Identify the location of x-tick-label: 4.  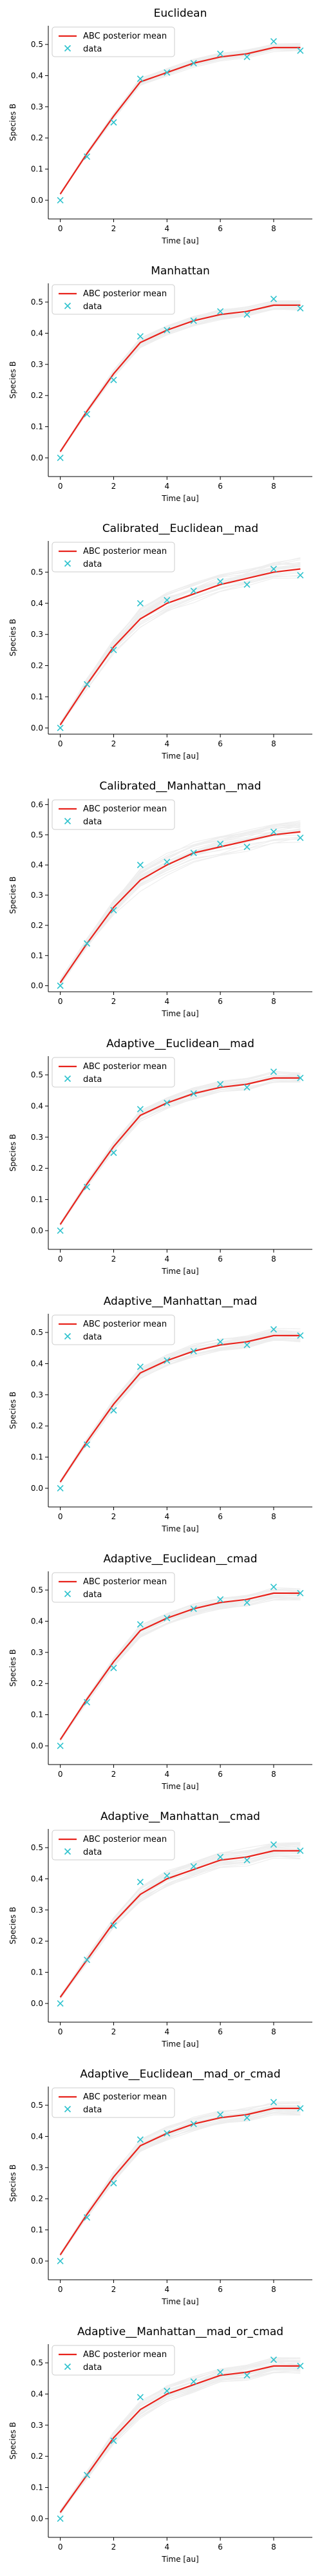
(167, 744).